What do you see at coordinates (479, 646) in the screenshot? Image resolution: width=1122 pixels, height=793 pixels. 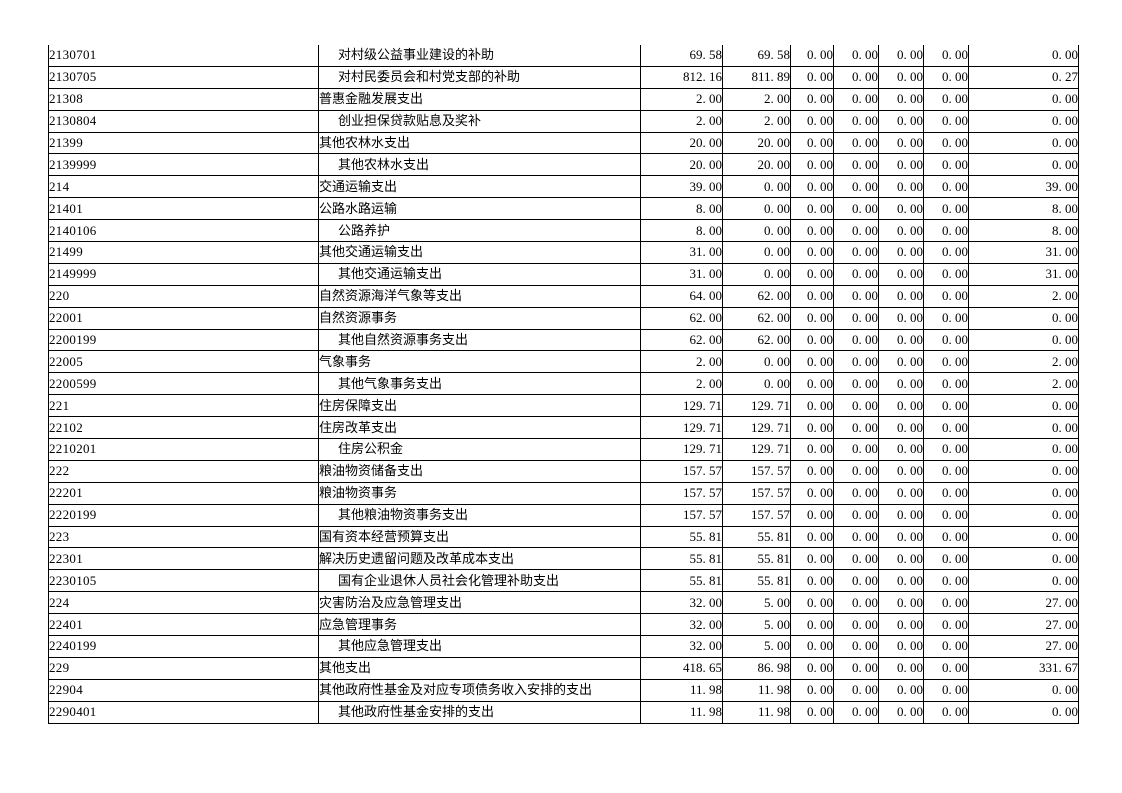 I see `description-cell: 其他应急管理支出` at bounding box center [479, 646].